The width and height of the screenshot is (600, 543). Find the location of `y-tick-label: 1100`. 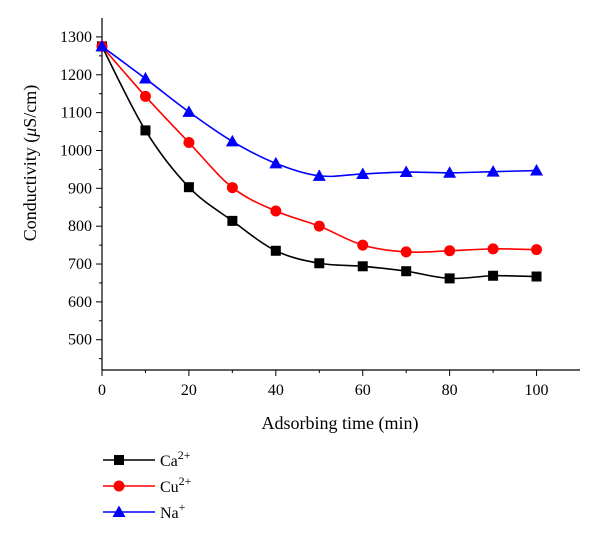

y-tick-label: 1100 is located at coordinates (76, 113).